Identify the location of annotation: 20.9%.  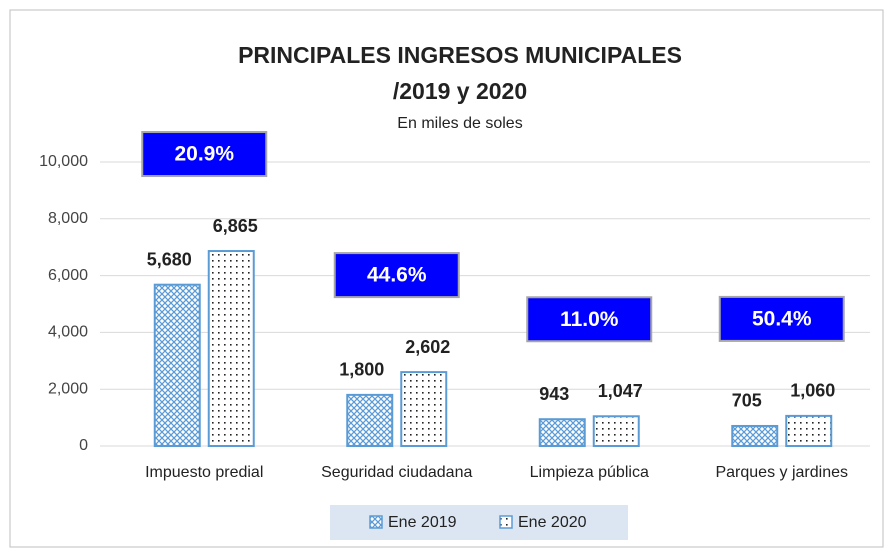
(204, 154).